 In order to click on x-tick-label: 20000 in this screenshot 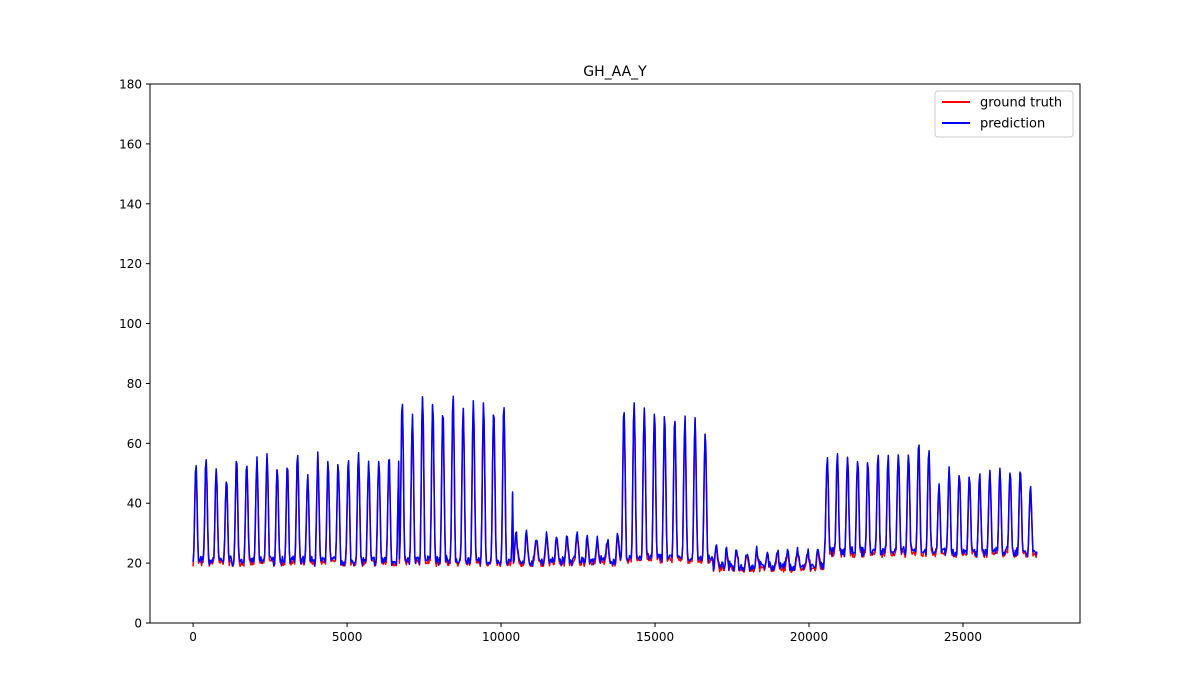, I will do `click(809, 637)`.